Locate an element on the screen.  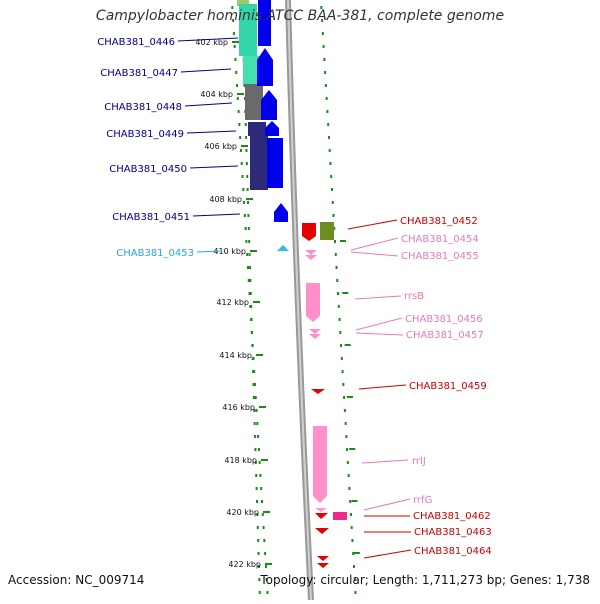
gene-feature-rrsB is located at coordinates (313, 302).